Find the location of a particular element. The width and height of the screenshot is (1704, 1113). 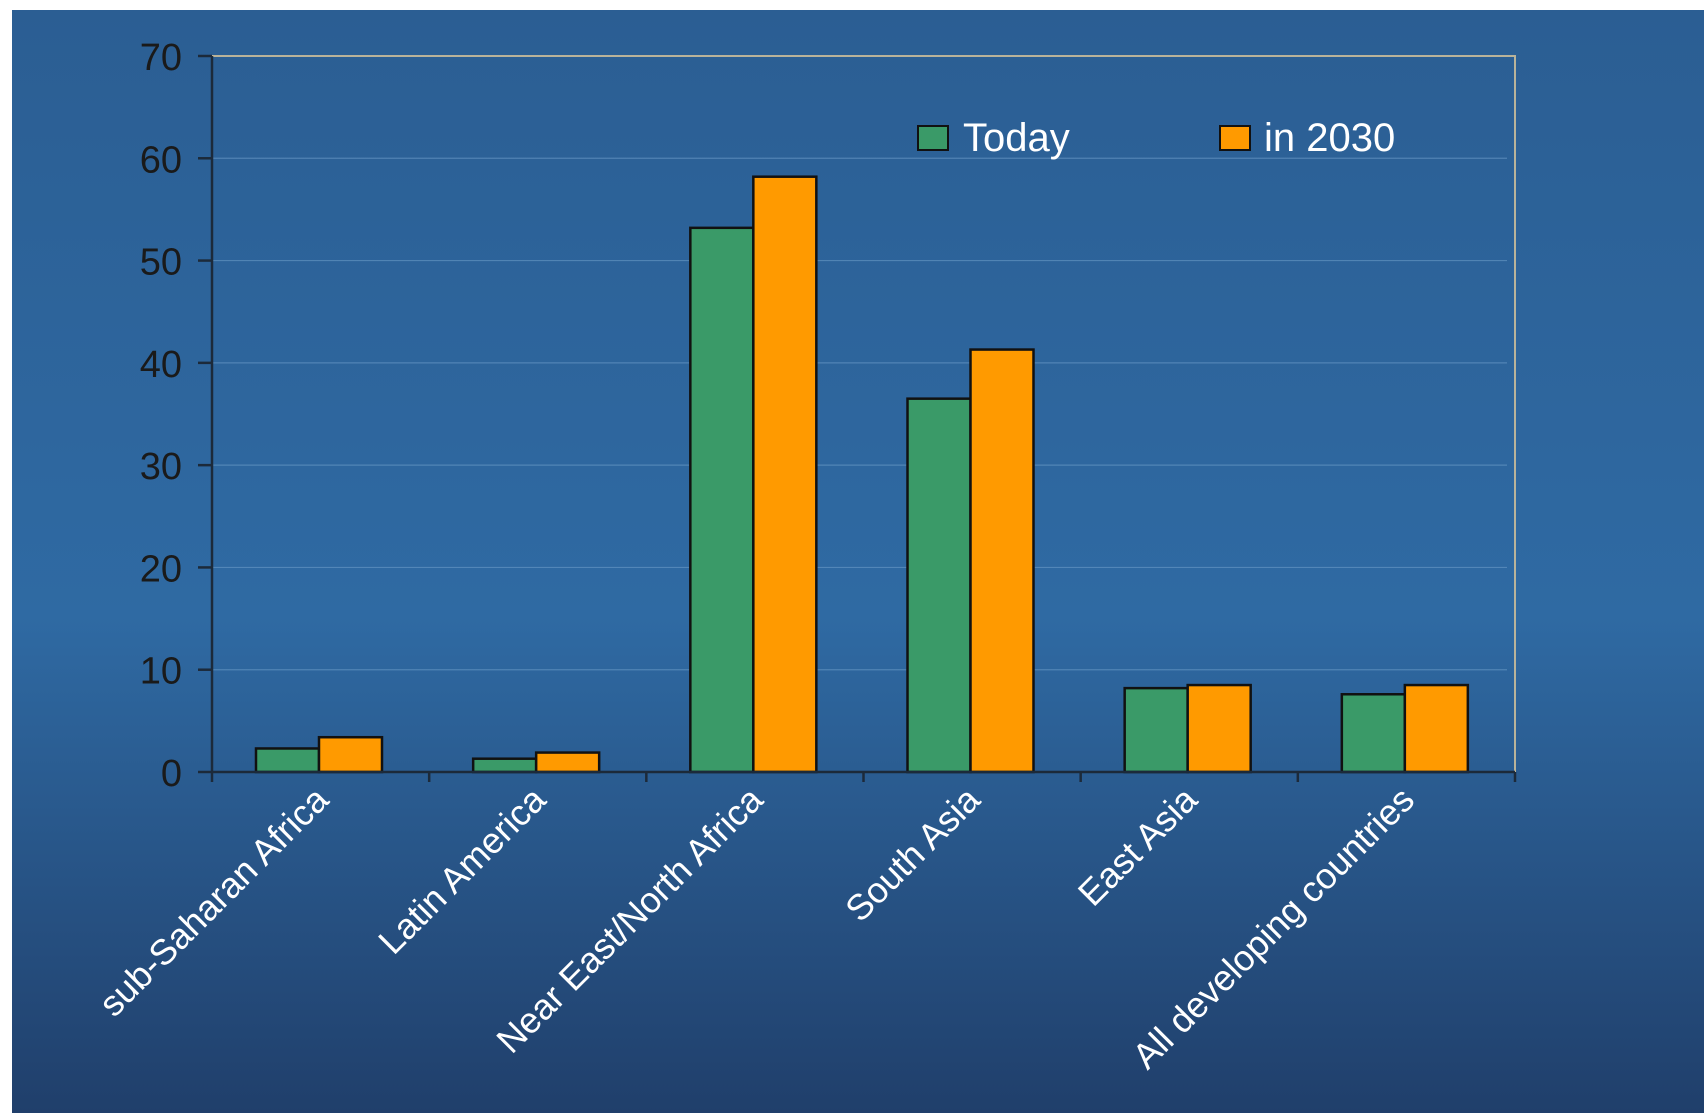

y-tick-label: 30 is located at coordinates (161, 467).